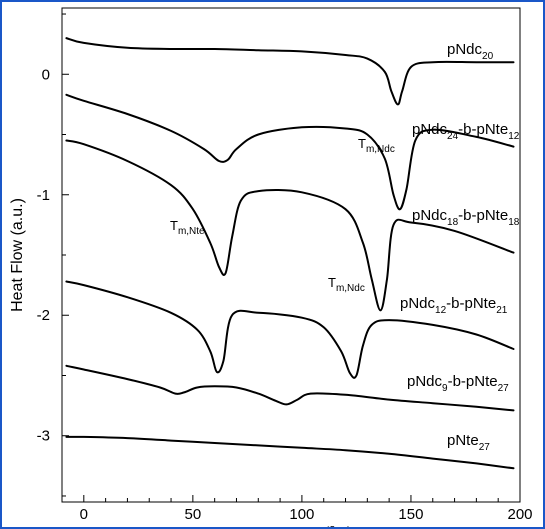 This screenshot has width=545, height=529. Describe the element at coordinates (458, 383) in the screenshot. I see `series-label-4: pNdc9-b-pNte27` at that location.